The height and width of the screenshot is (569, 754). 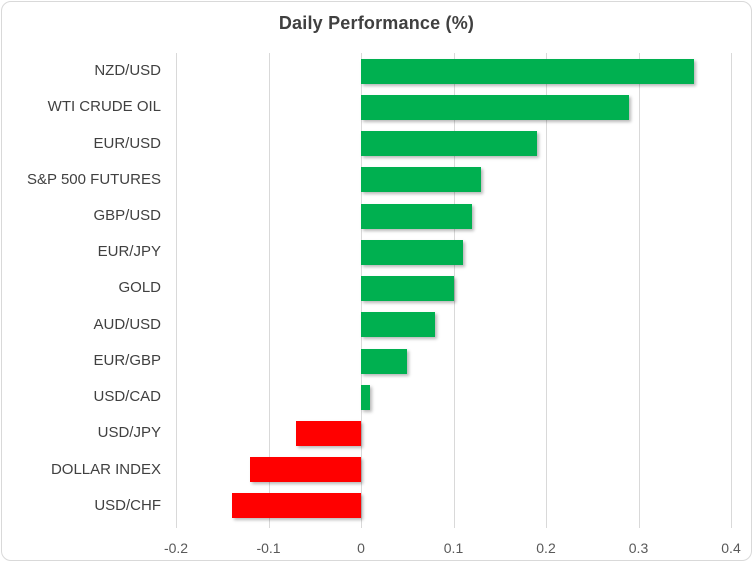 I want to click on category-label: USD/CHF, so click(x=127, y=505).